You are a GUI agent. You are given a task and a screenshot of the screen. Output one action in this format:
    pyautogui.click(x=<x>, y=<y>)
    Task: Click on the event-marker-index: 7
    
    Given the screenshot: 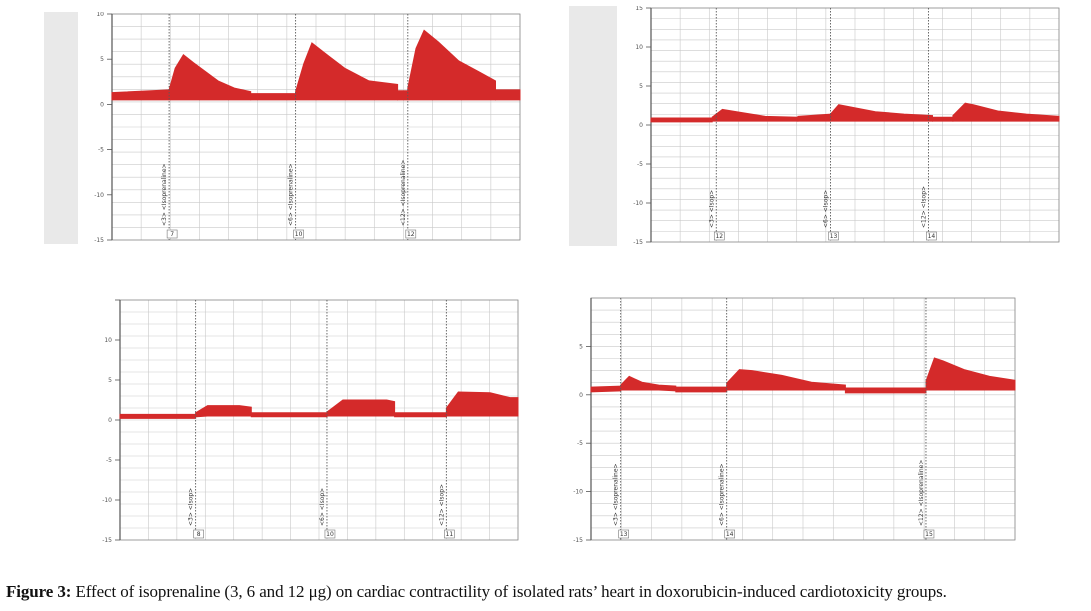 What is the action you would take?
    pyautogui.click(x=172, y=234)
    